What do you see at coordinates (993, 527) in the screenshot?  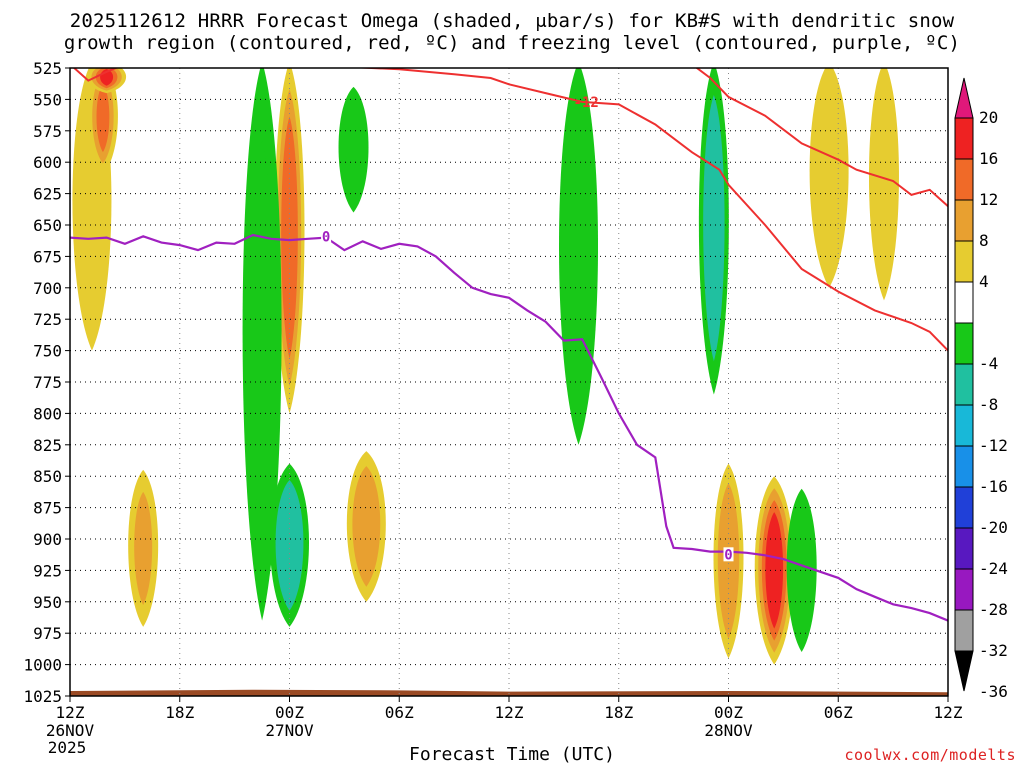 I see `colorbar-label: -20` at bounding box center [993, 527].